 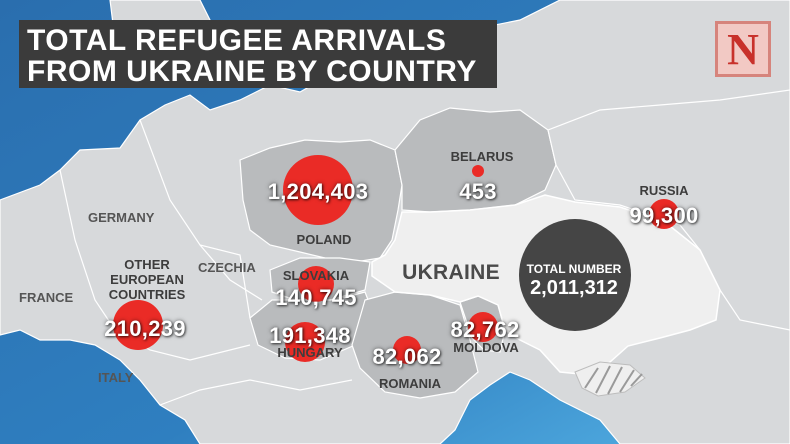 What do you see at coordinates (227, 267) in the screenshot?
I see `label-czechia: CZECHIA` at bounding box center [227, 267].